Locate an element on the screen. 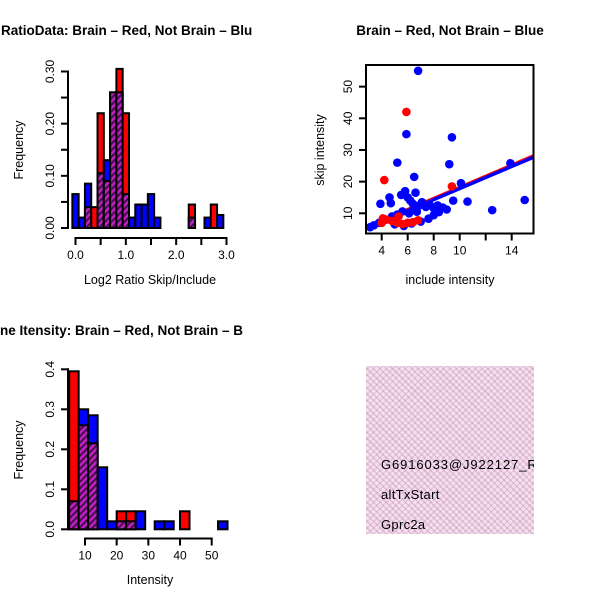 The width and height of the screenshot is (600, 600). intensity-scatter-title: Brain – Red, Not Brain – Blue is located at coordinates (450, 30).